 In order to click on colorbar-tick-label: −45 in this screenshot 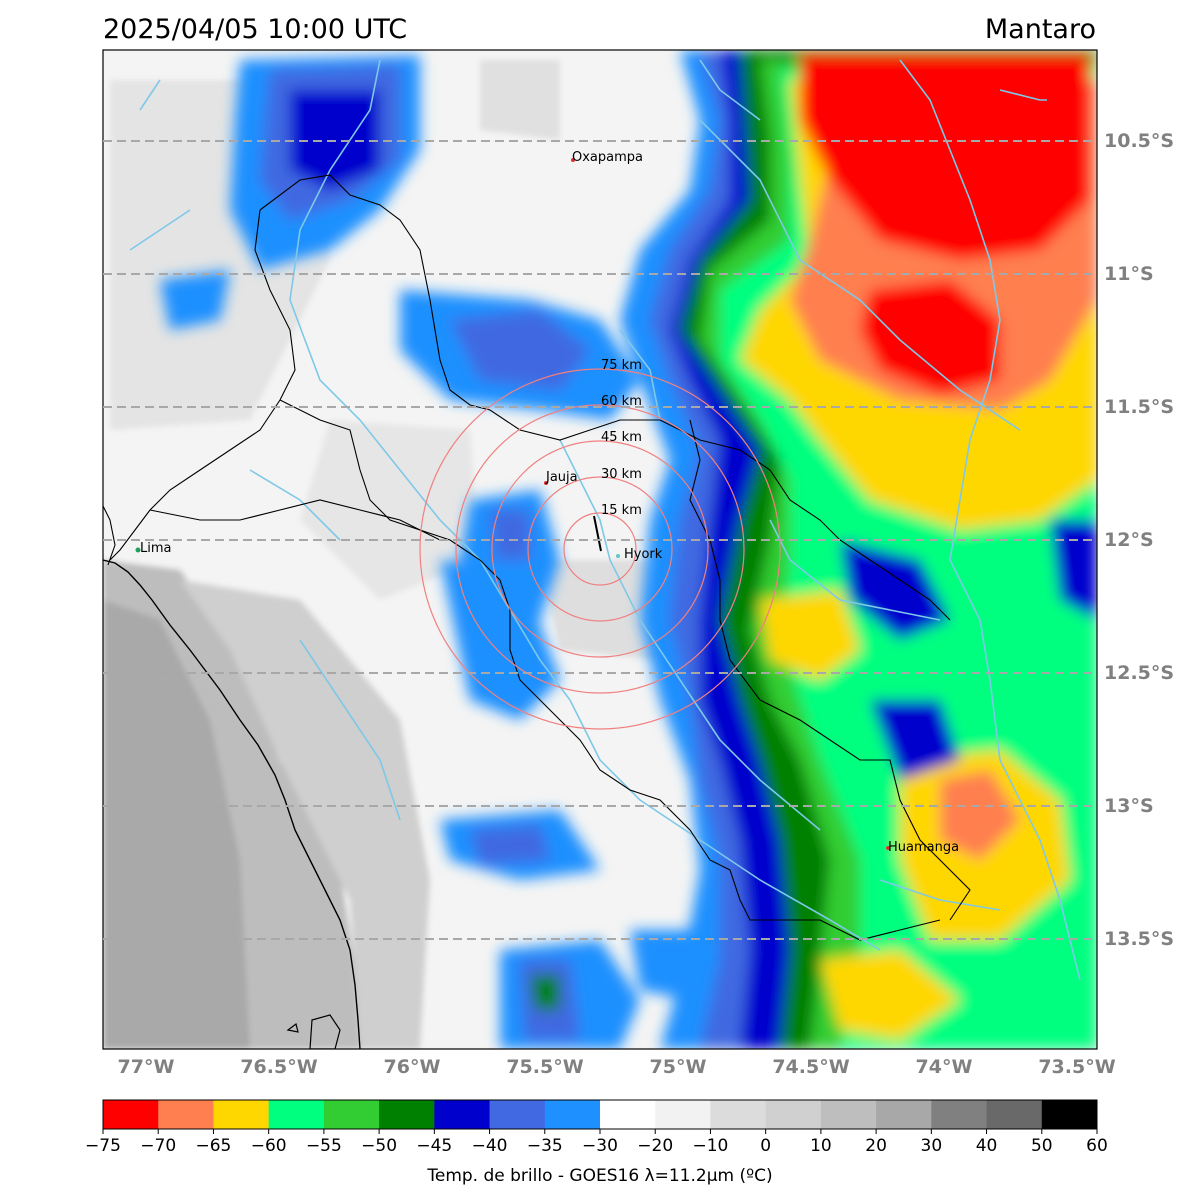, I will do `click(434, 1146)`.